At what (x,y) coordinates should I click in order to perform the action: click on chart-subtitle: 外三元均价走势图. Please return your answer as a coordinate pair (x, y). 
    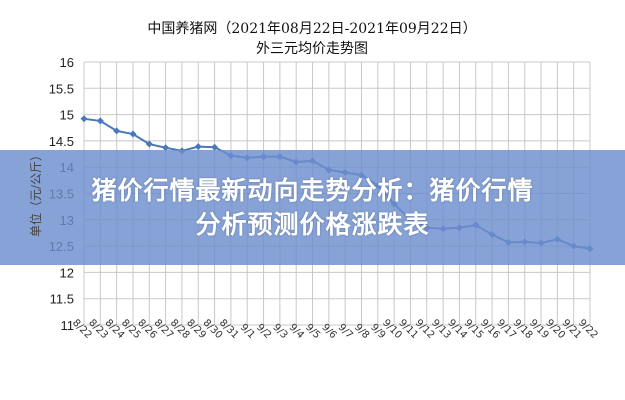
    Looking at the image, I should click on (312, 49).